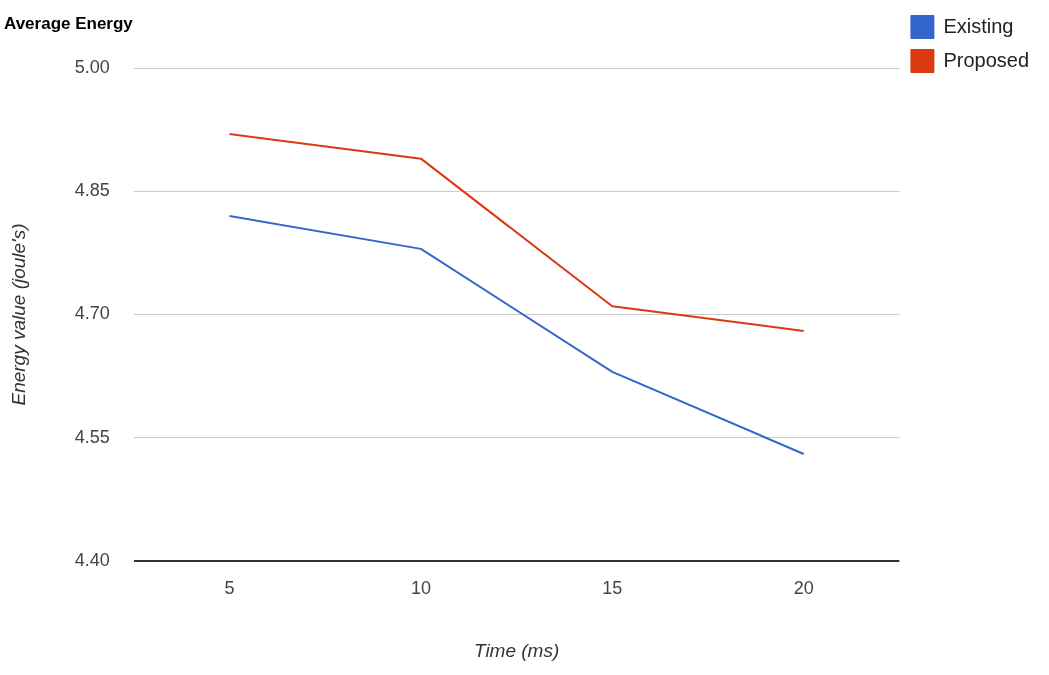 This screenshot has width=1049, height=675. Describe the element at coordinates (516, 650) in the screenshot. I see `x-axis-title: Time (ms)` at that location.